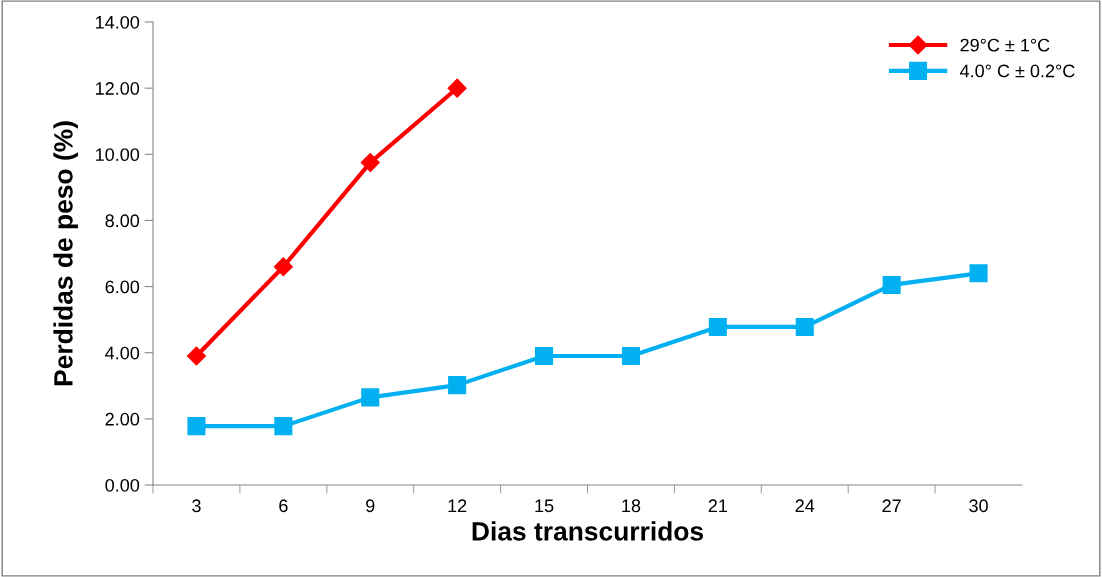 The height and width of the screenshot is (577, 1102). I want to click on y-tick-label: 6.00, so click(122, 287).